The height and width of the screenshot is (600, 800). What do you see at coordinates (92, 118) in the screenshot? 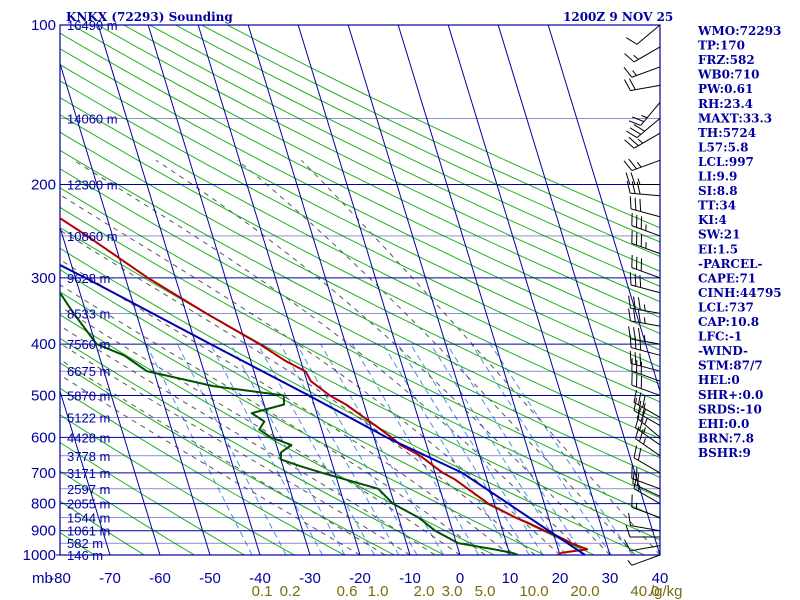
I see `height-label: 14060 m` at bounding box center [92, 118].